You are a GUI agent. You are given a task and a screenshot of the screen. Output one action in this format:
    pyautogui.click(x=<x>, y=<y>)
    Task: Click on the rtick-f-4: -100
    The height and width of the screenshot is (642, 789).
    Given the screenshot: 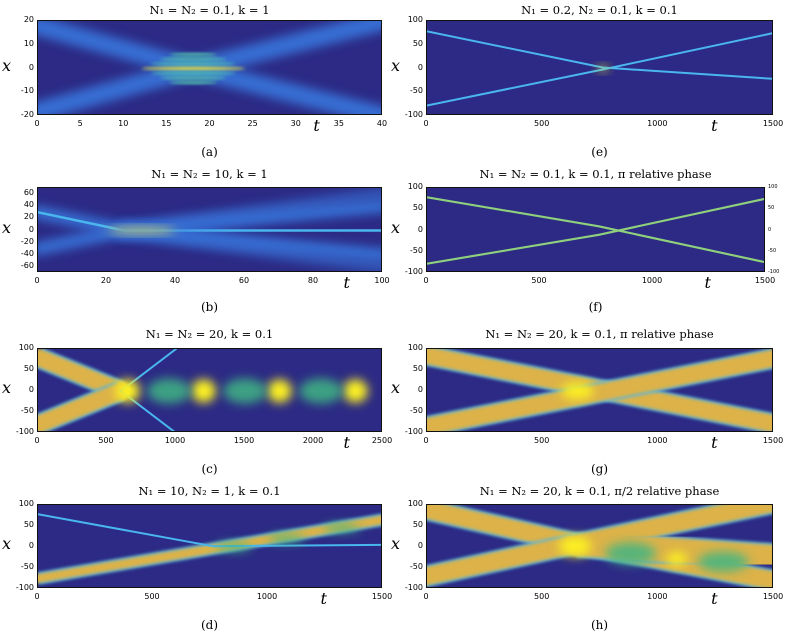 What is the action you would take?
    pyautogui.click(x=774, y=272)
    